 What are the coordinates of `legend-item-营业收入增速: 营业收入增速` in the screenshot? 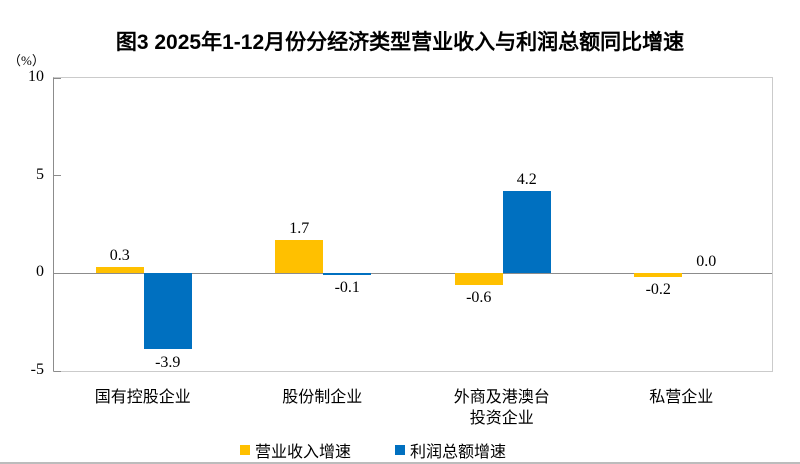 It's located at (295, 450).